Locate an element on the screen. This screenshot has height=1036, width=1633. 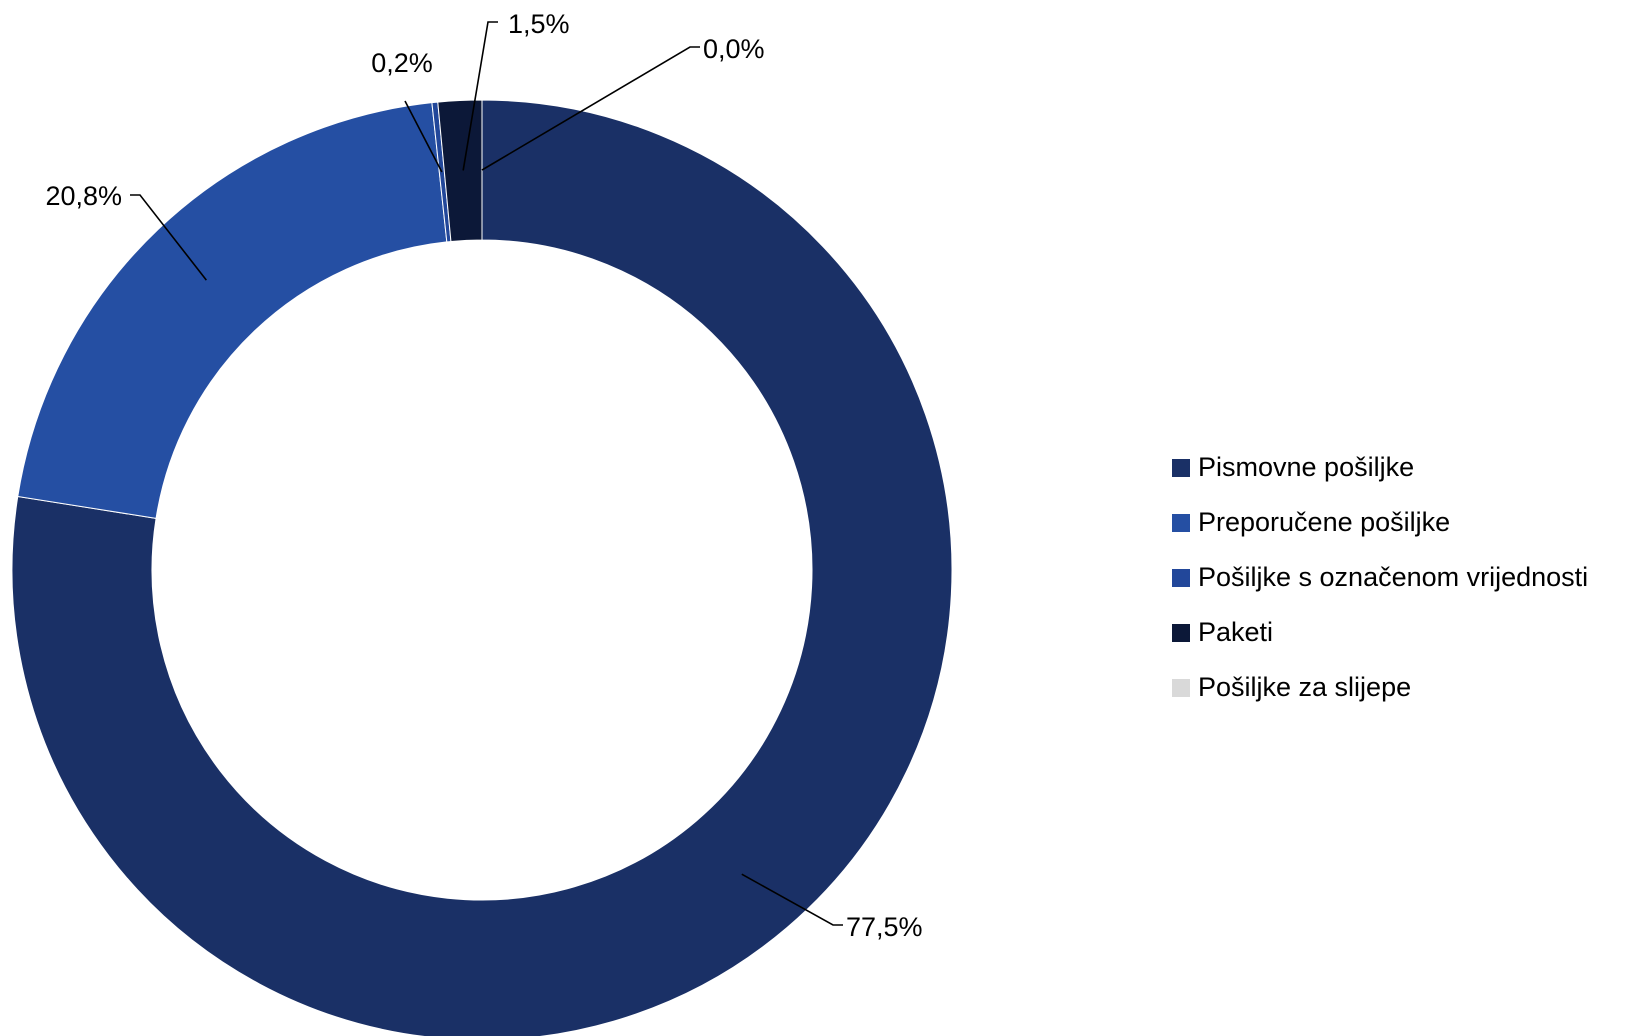
legend-label: Pismovne pošiljke is located at coordinates (1306, 467).